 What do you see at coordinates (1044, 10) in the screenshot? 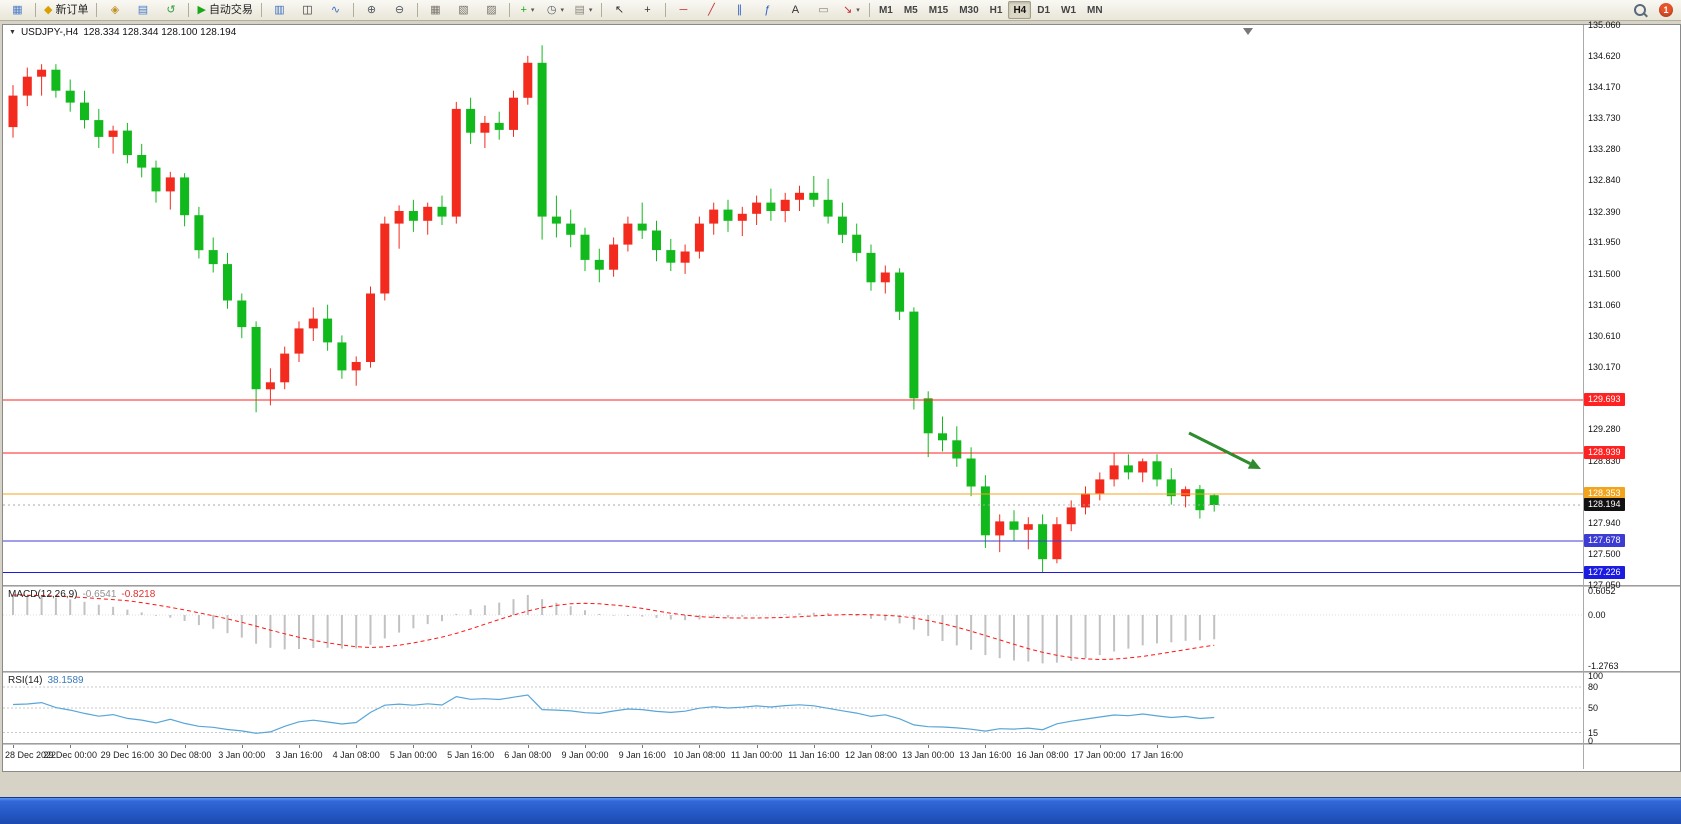
I see `tf-button-d1: D1` at bounding box center [1044, 10].